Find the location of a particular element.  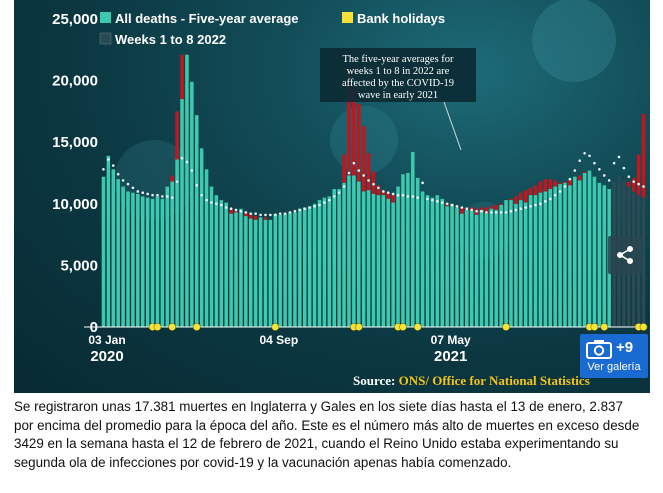

x-tick-date: 03 Jan is located at coordinates (106, 340).